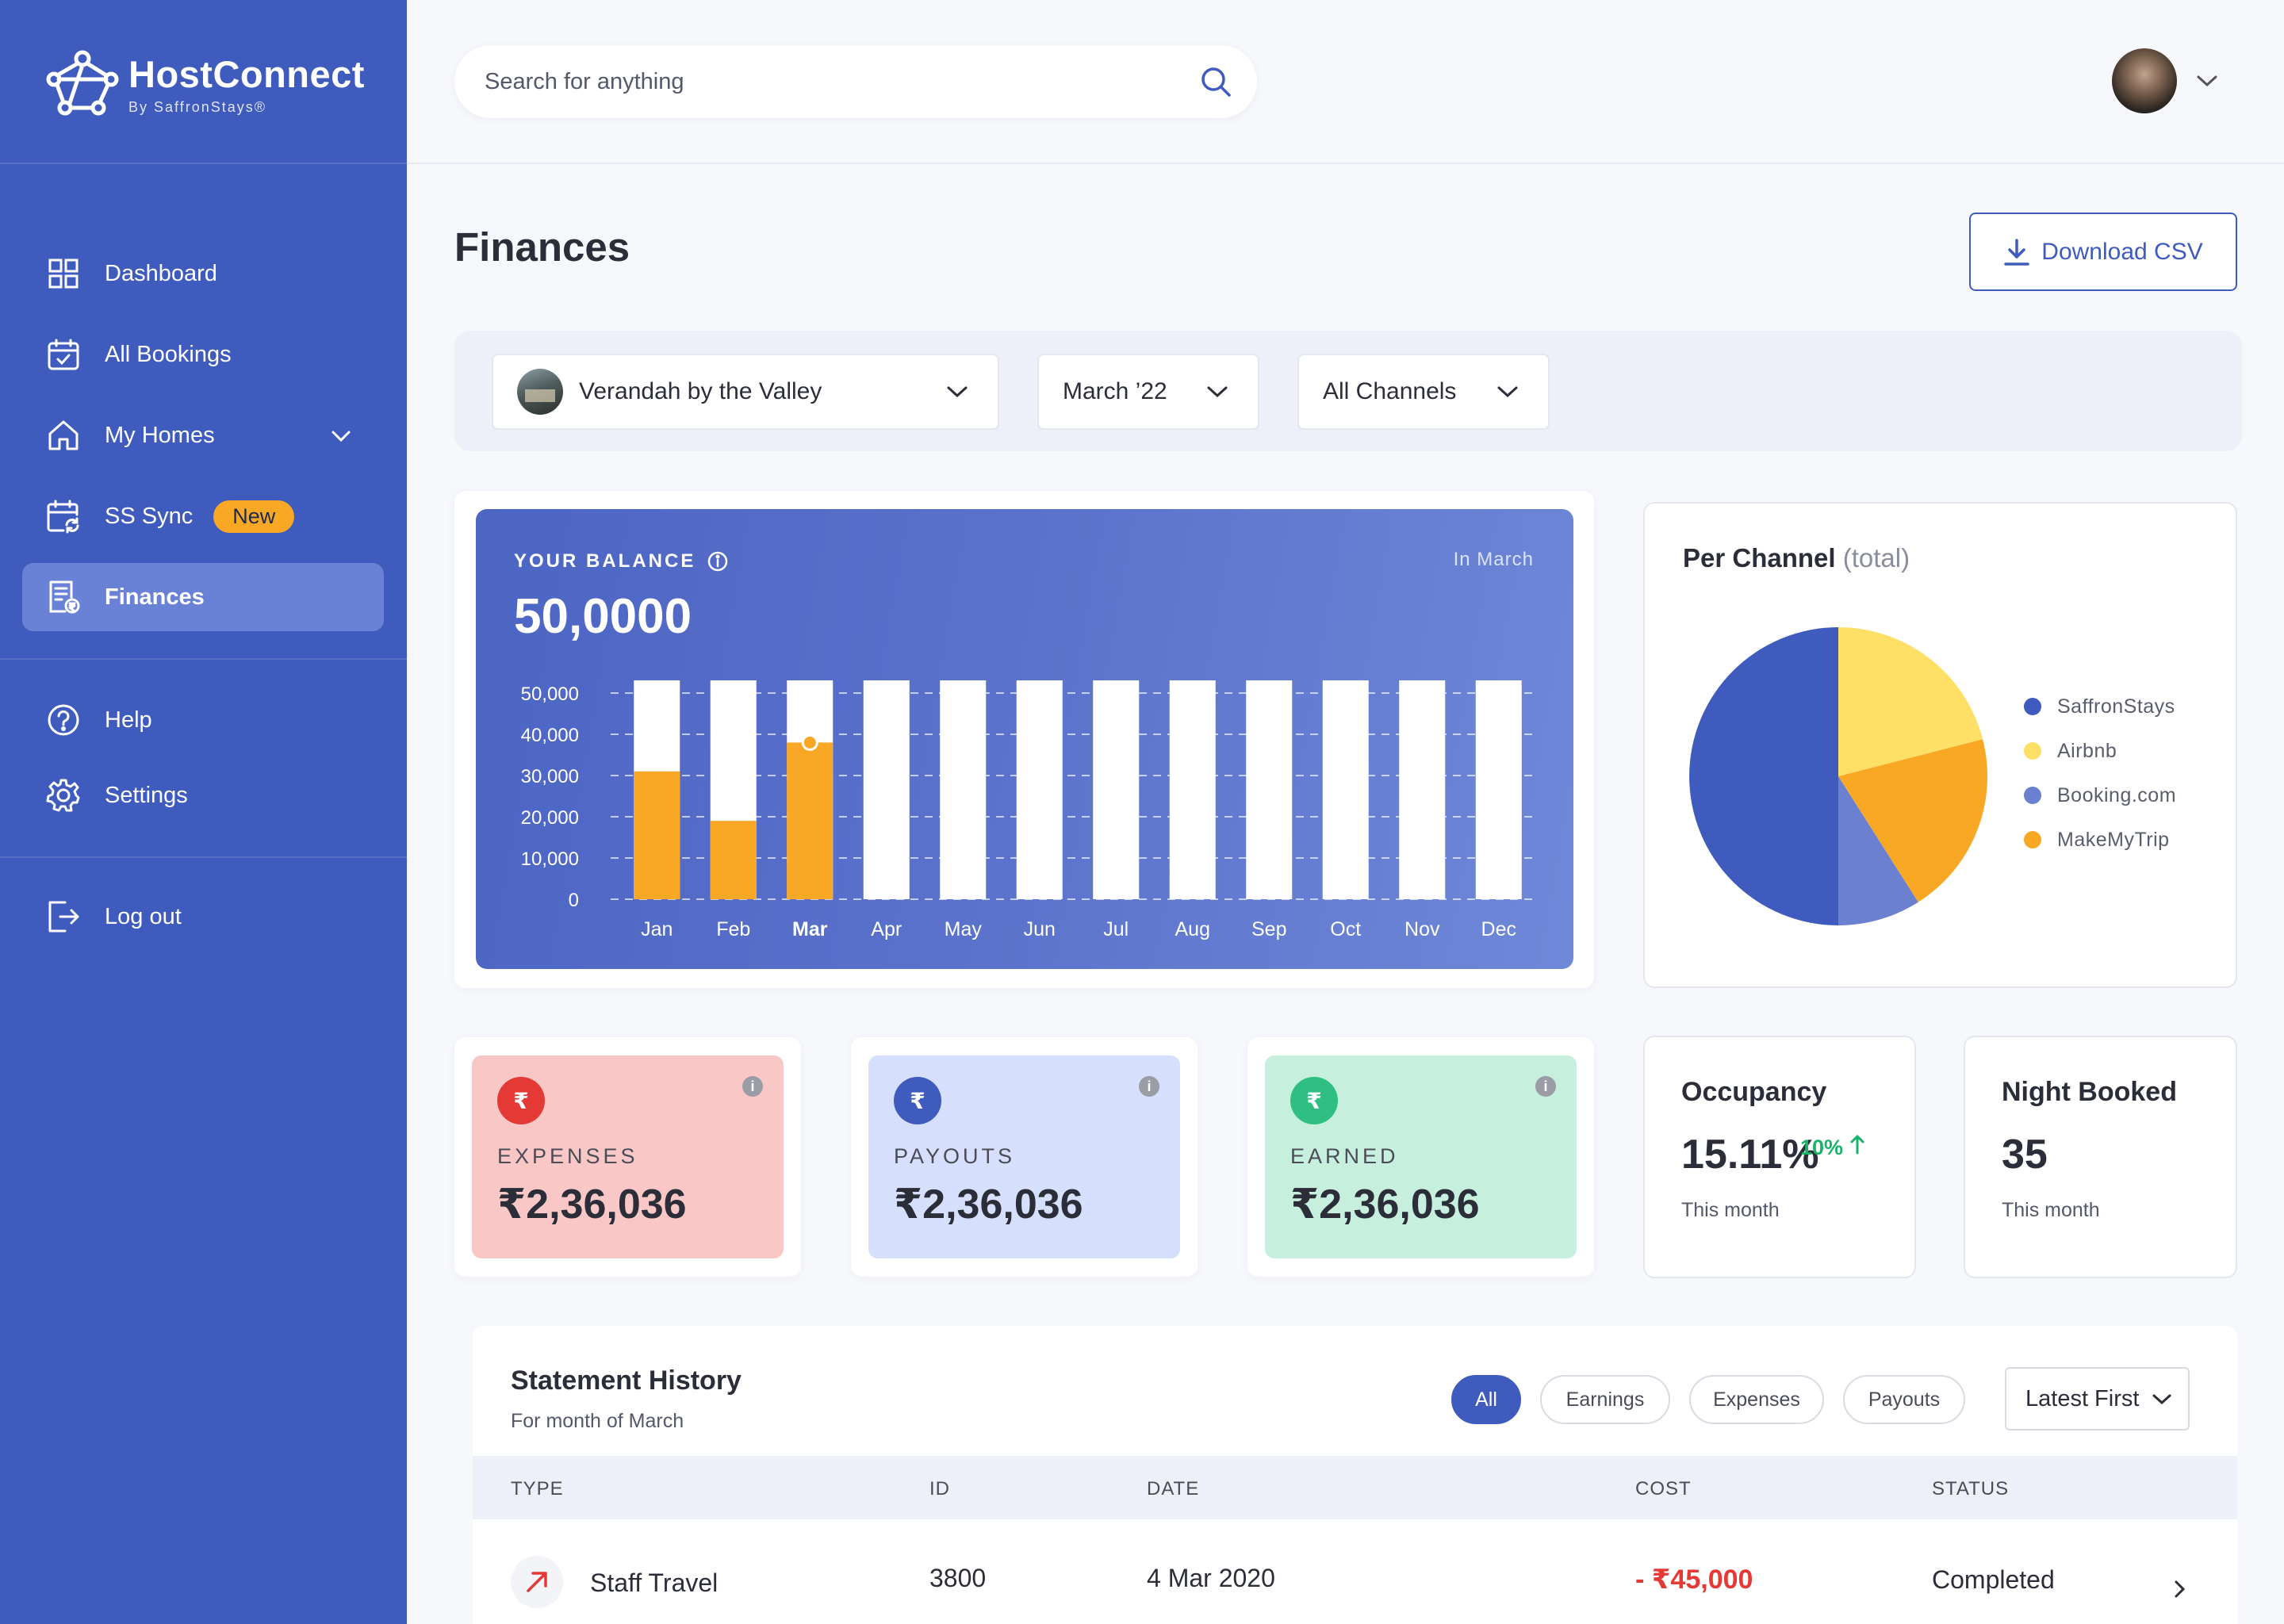 The height and width of the screenshot is (1624, 2284). What do you see at coordinates (246, 74) in the screenshot?
I see `brand-name: HostConnect` at bounding box center [246, 74].